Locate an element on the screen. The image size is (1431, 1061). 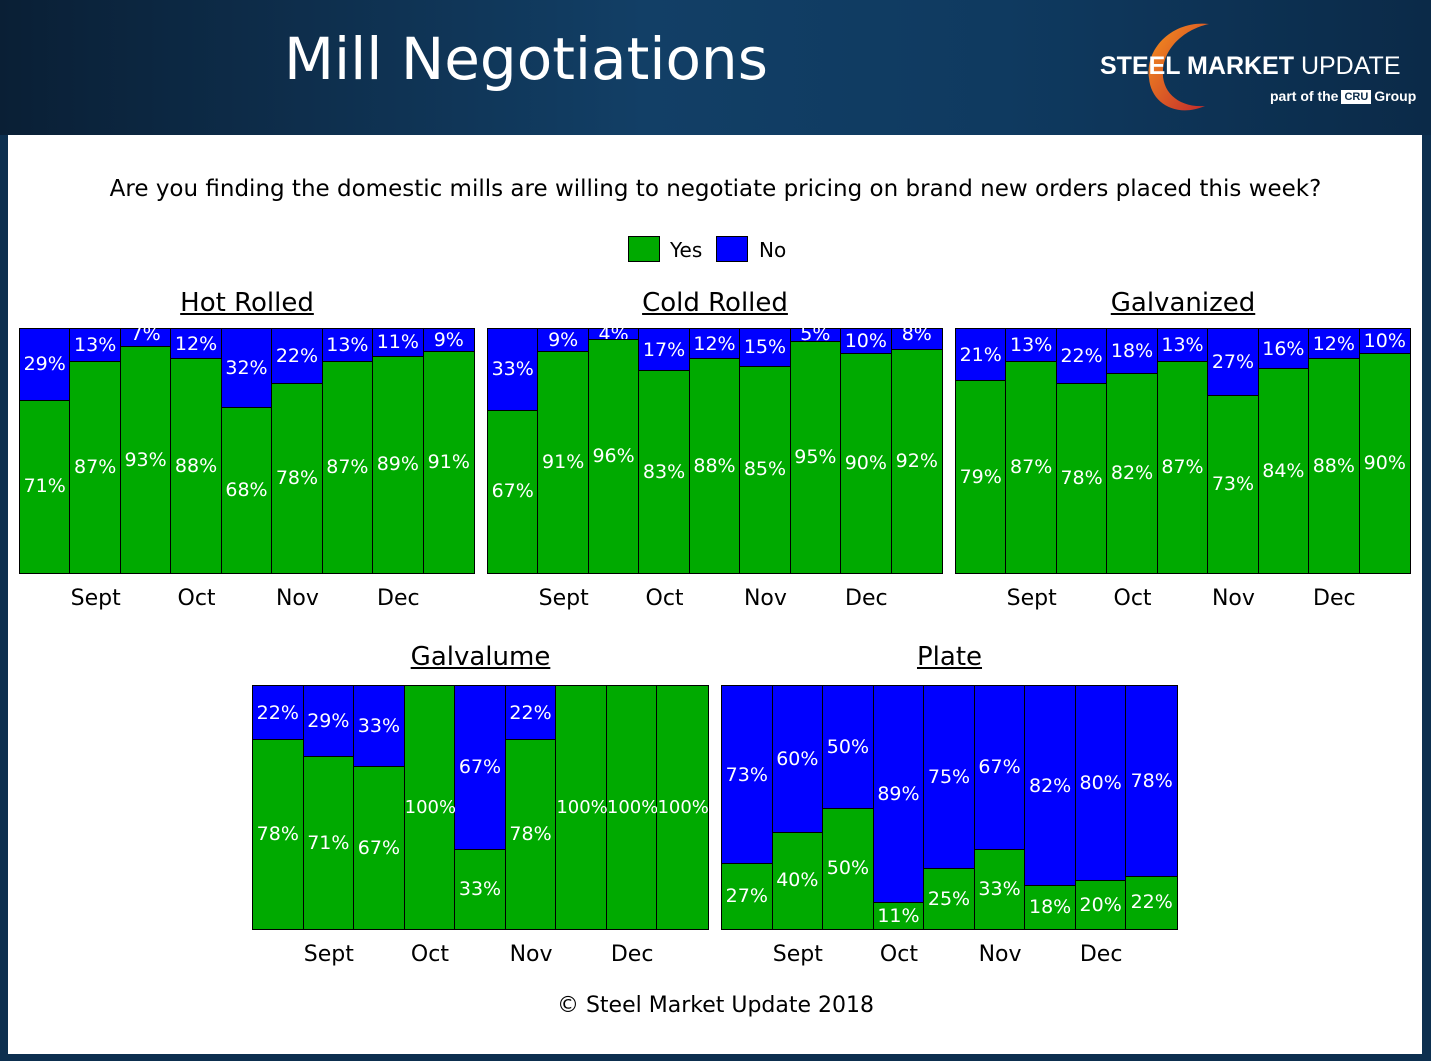
data-label-no: 50% is located at coordinates (847, 746).